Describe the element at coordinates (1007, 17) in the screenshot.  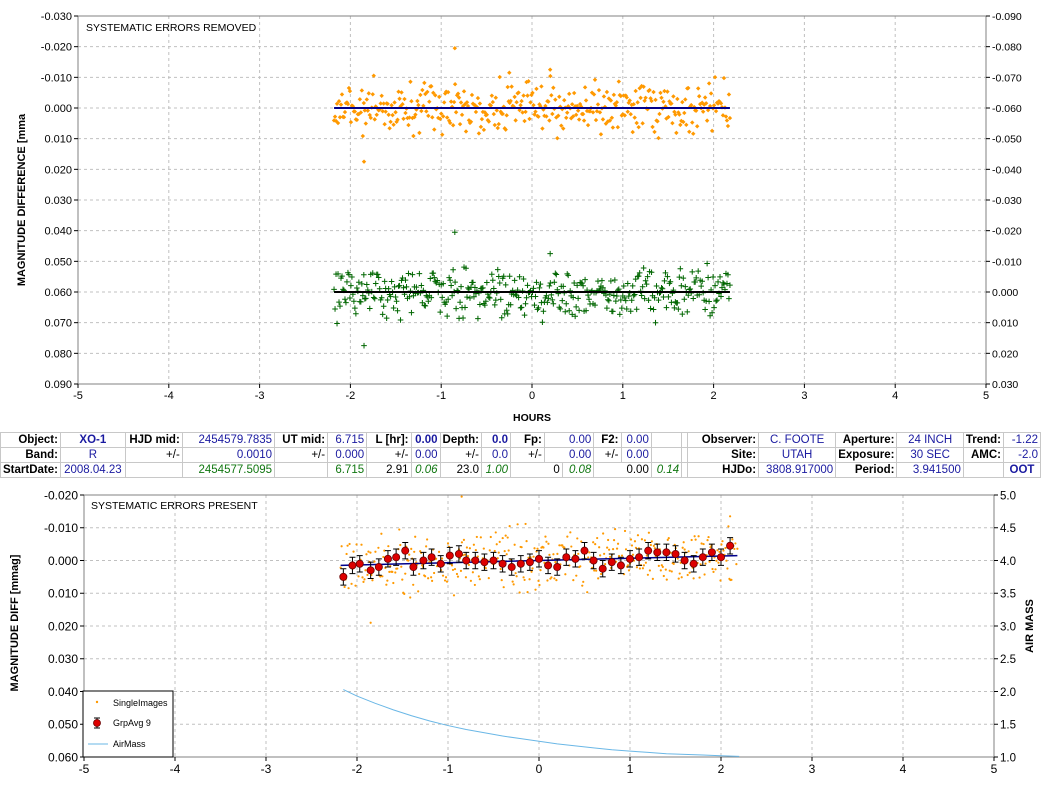
I see `y2-tick-label: -0.090` at that location.